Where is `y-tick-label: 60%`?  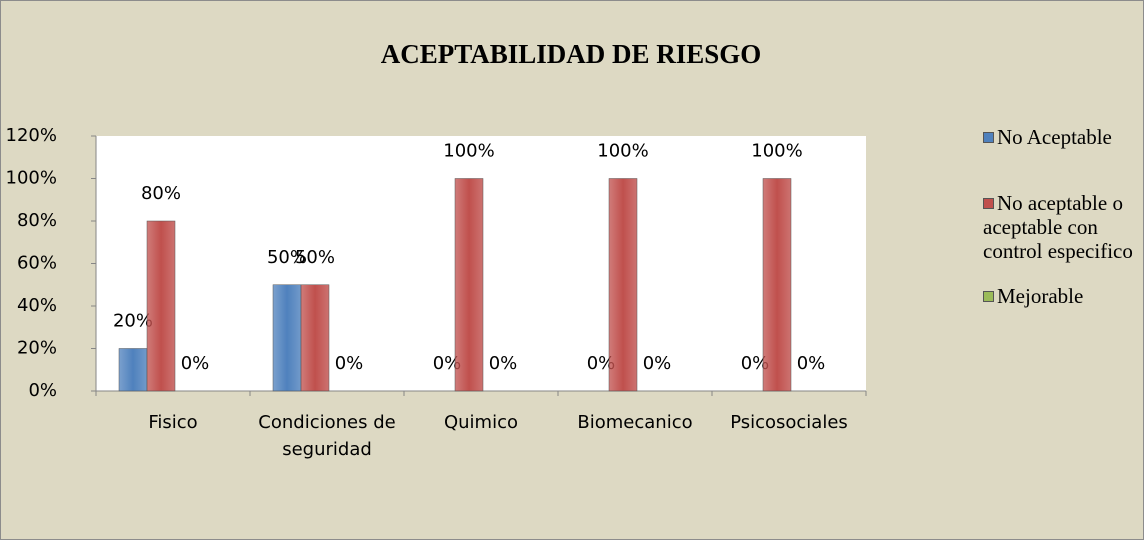 y-tick-label: 60% is located at coordinates (37, 263).